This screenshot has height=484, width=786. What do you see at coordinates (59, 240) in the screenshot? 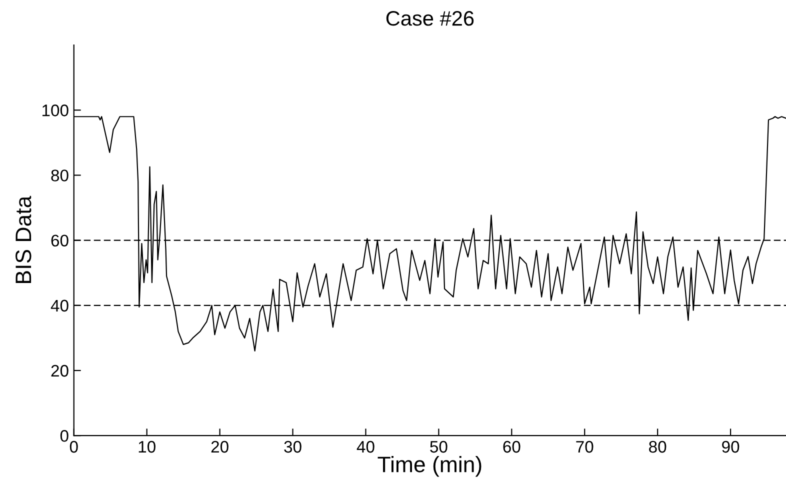
I see `y-tick-label: 60` at bounding box center [59, 240].